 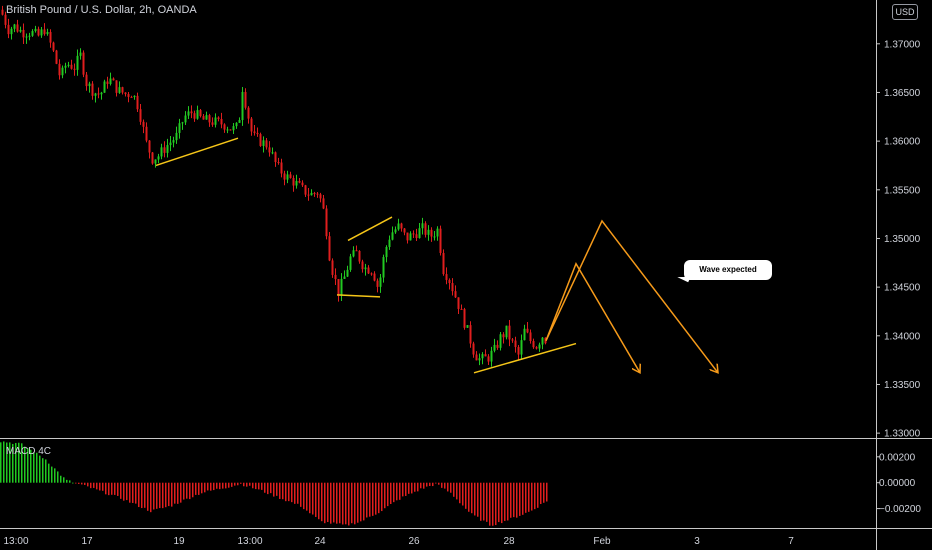 What do you see at coordinates (414, 541) in the screenshot?
I see `time-tick-label: 26` at bounding box center [414, 541].